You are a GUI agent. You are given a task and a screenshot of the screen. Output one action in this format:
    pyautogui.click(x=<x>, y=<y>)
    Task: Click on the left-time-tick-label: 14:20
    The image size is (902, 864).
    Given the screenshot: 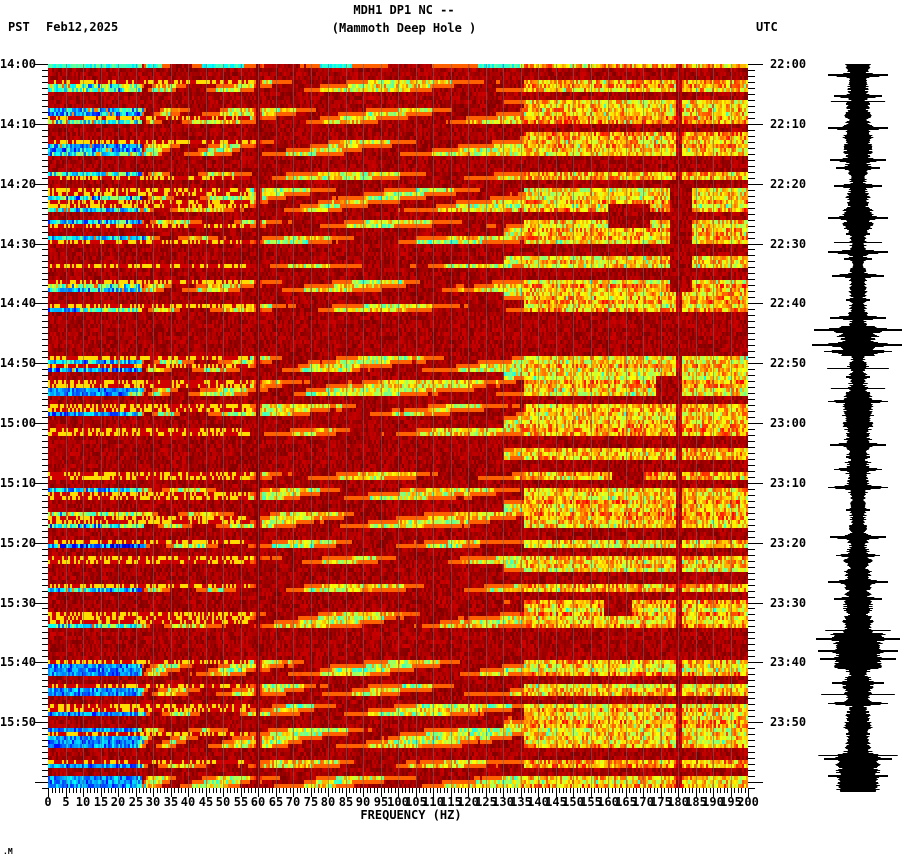 What is the action you would take?
    pyautogui.click(x=18, y=184)
    